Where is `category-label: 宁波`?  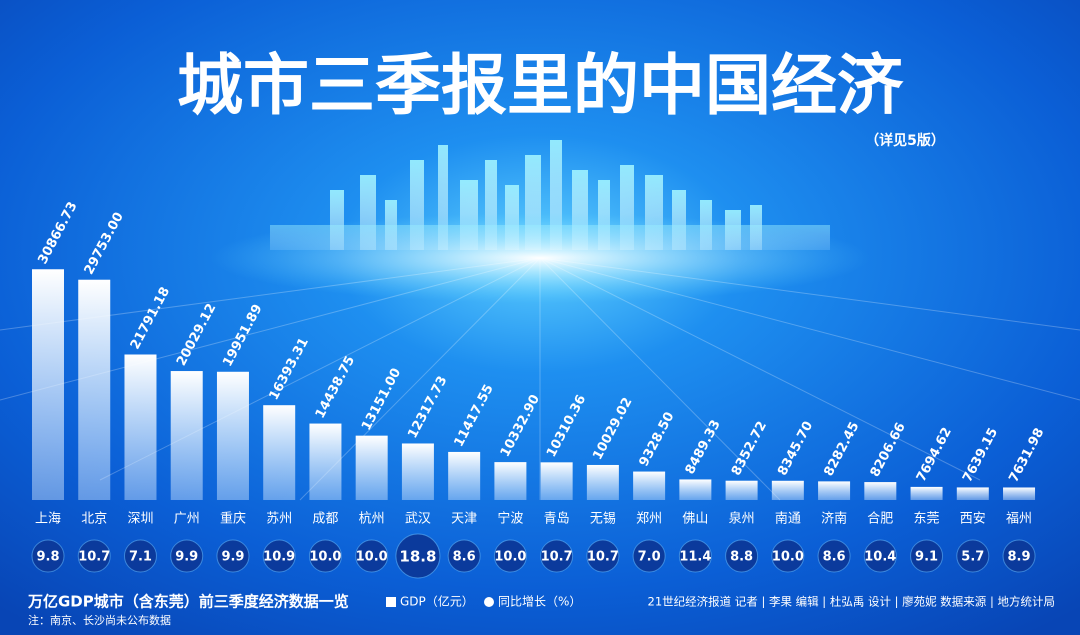 category-label: 宁波 is located at coordinates (510, 519).